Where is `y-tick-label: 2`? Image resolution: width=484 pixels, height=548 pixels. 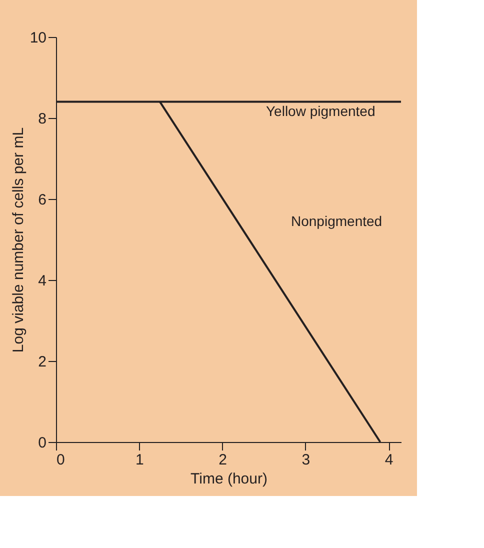
y-tick-label: 2 is located at coordinates (42, 362).